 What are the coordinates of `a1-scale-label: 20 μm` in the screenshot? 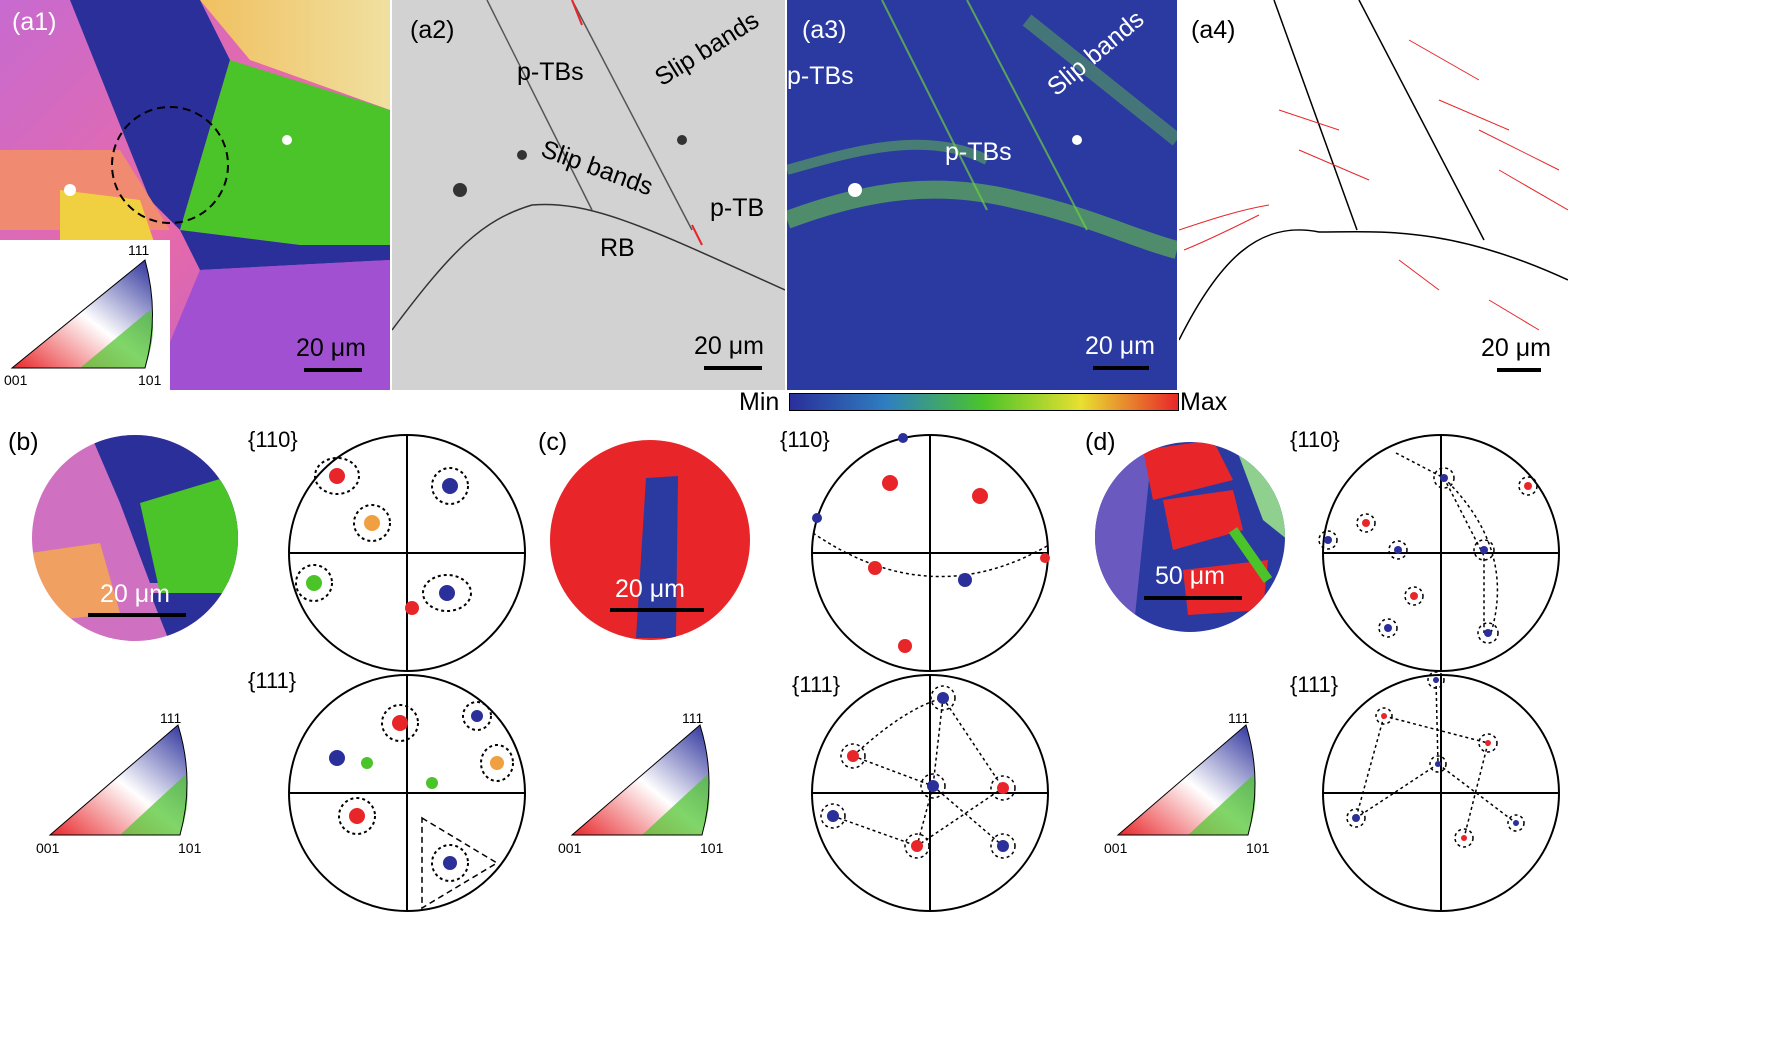 It's located at (331, 348).